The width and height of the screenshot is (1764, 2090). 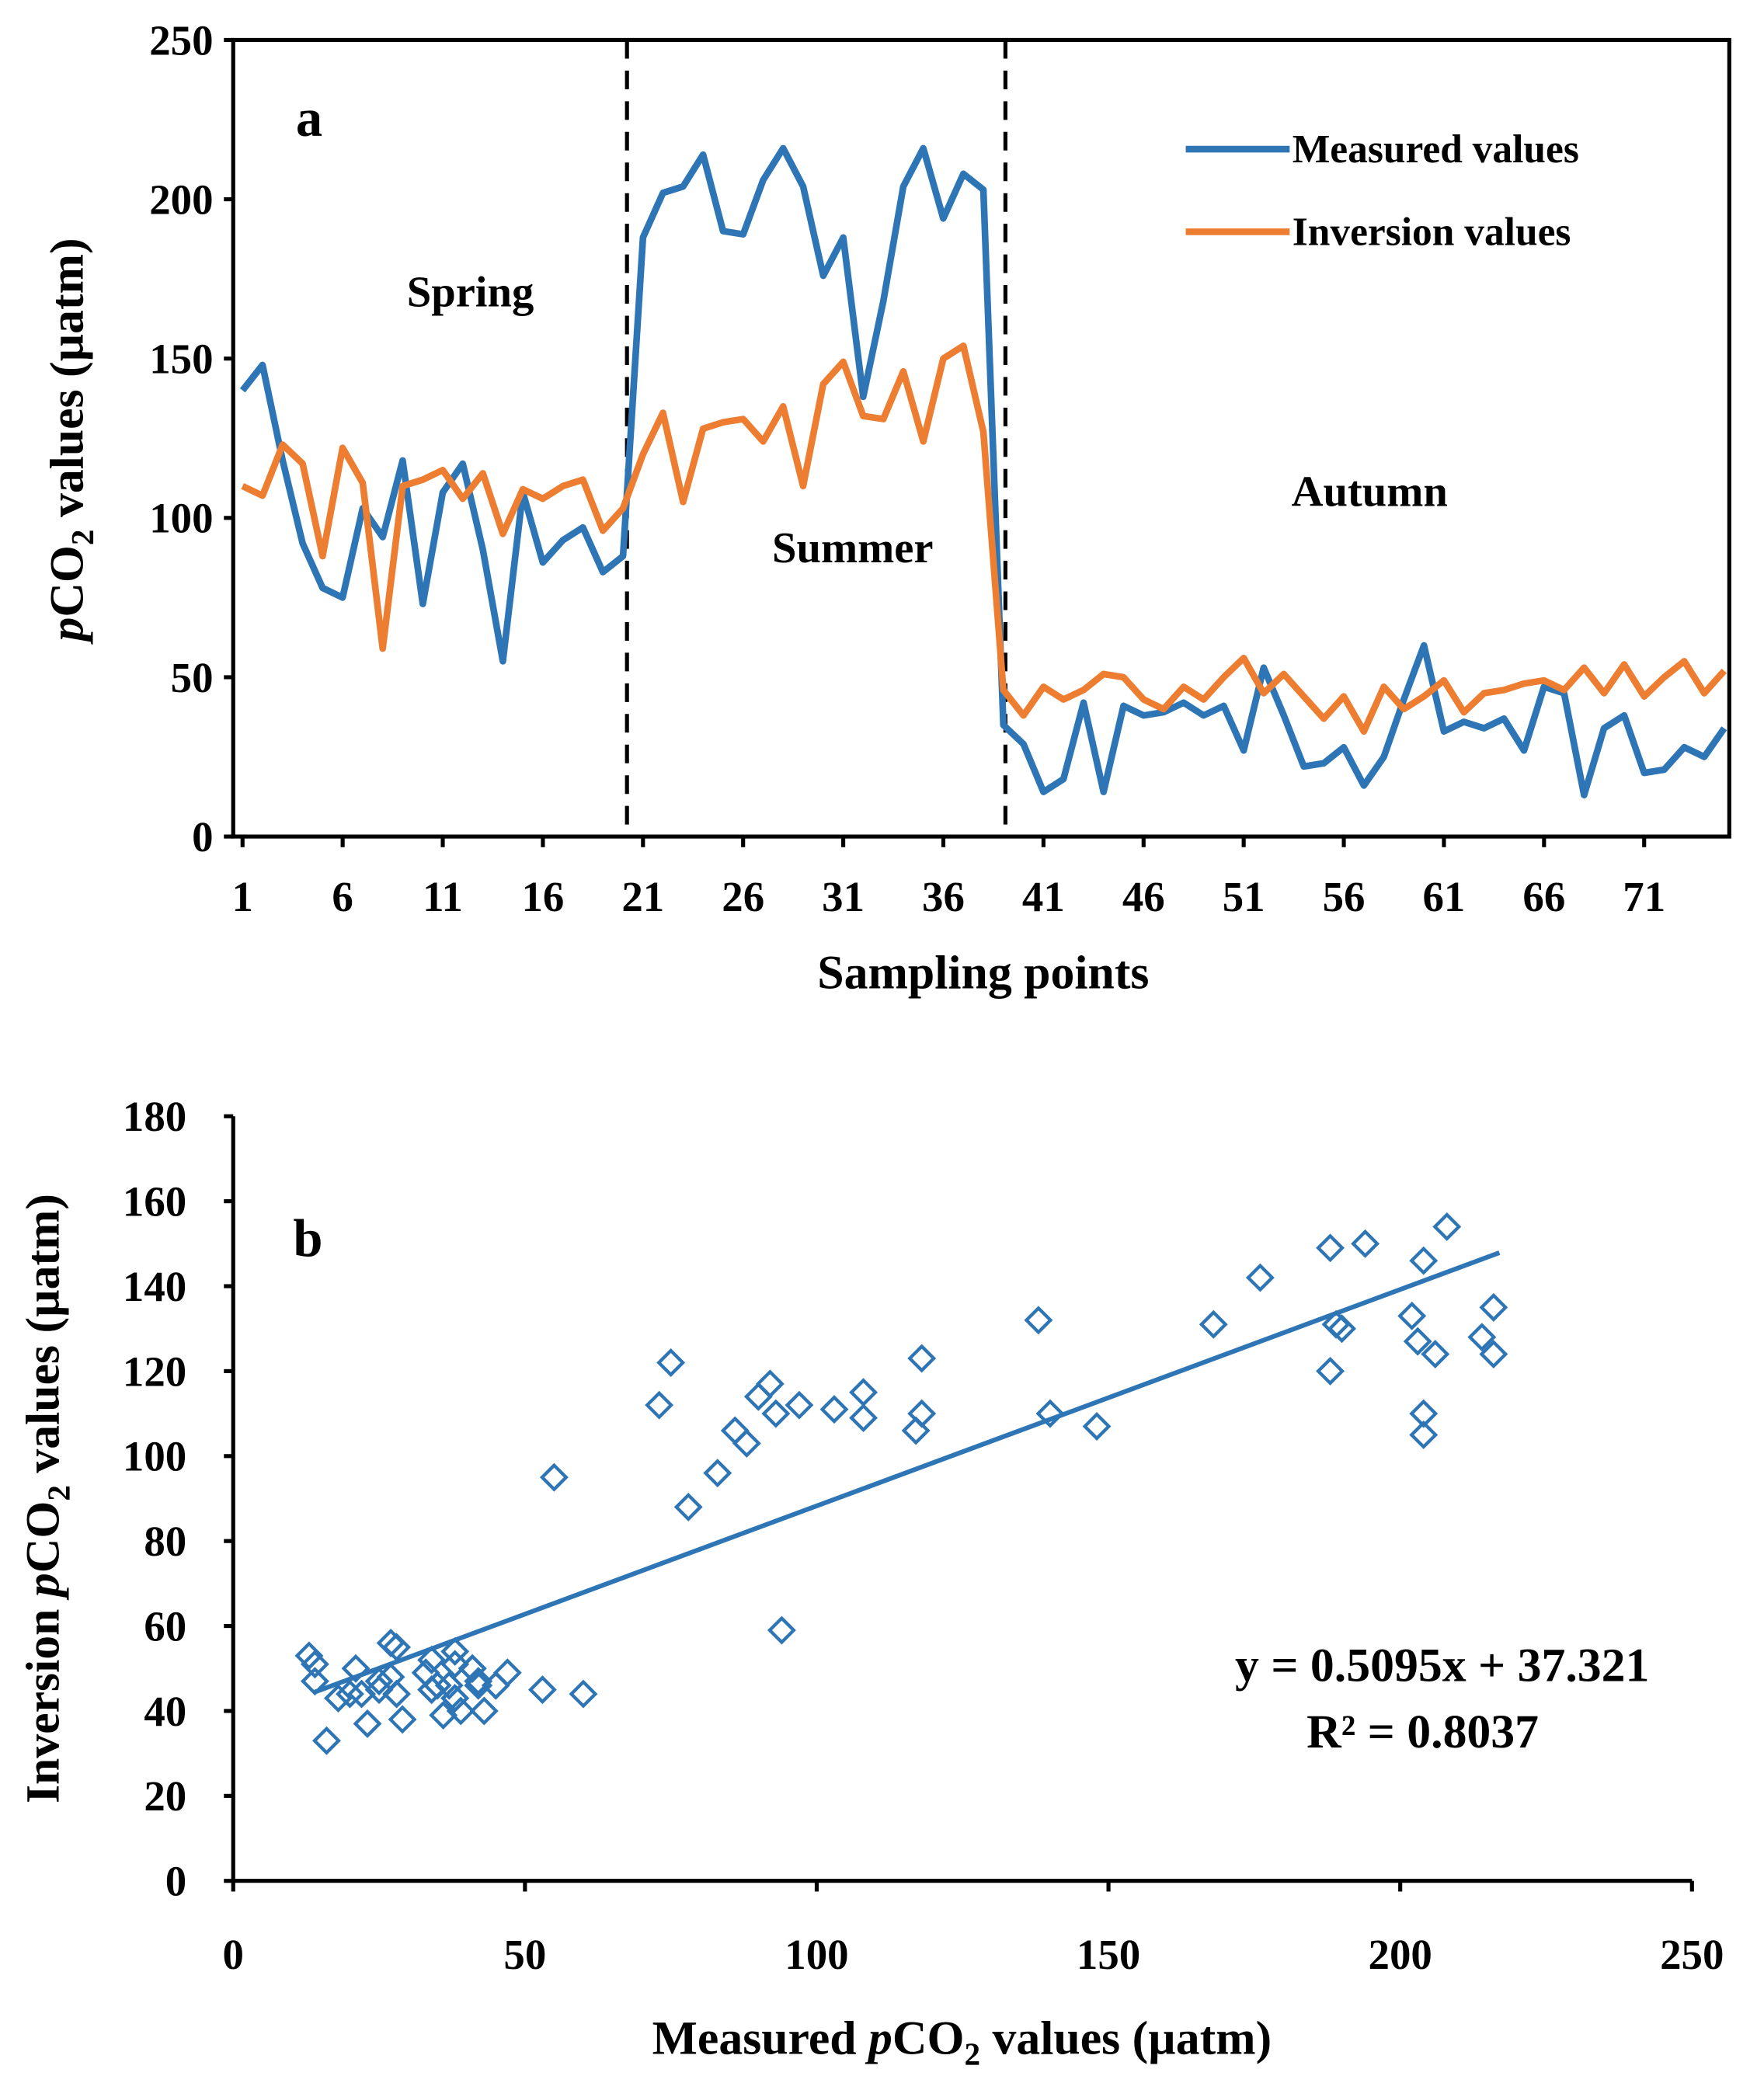 What do you see at coordinates (154, 1116) in the screenshot?
I see `y-tick-label: 180` at bounding box center [154, 1116].